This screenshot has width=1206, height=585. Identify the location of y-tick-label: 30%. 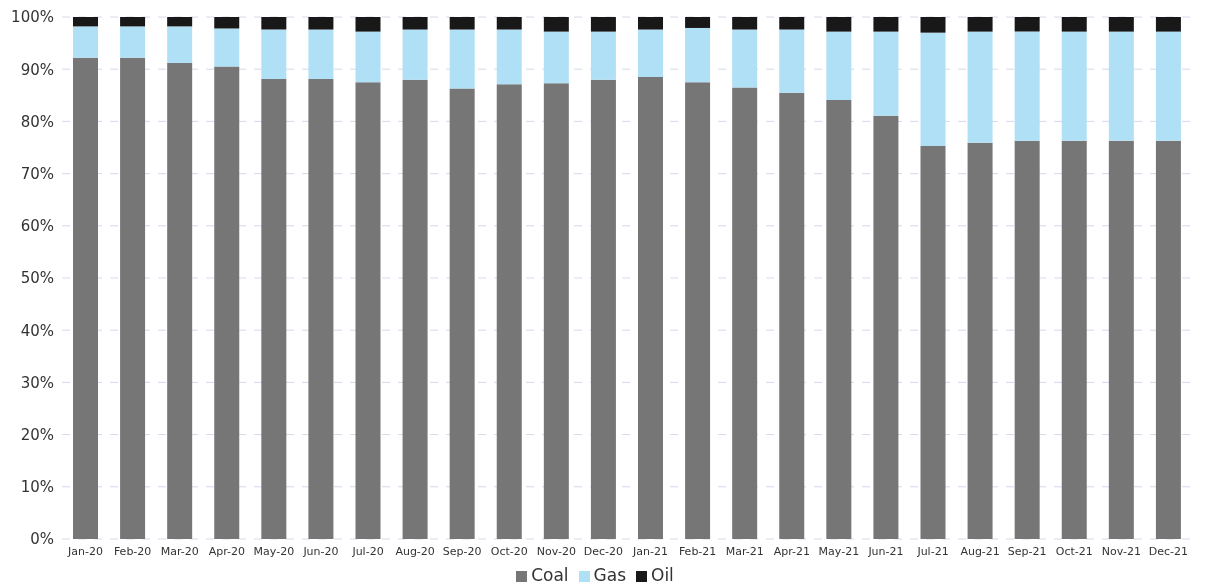
(37, 382).